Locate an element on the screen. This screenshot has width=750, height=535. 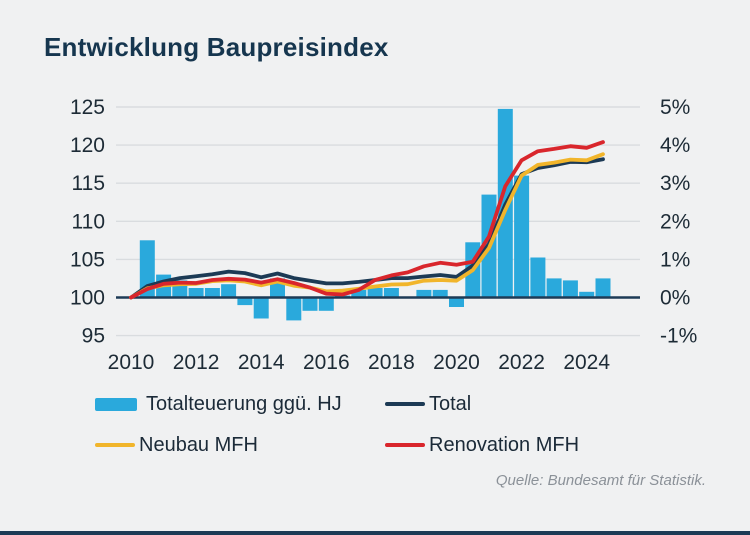
svg-text: 125 is located at coordinates (87, 107).